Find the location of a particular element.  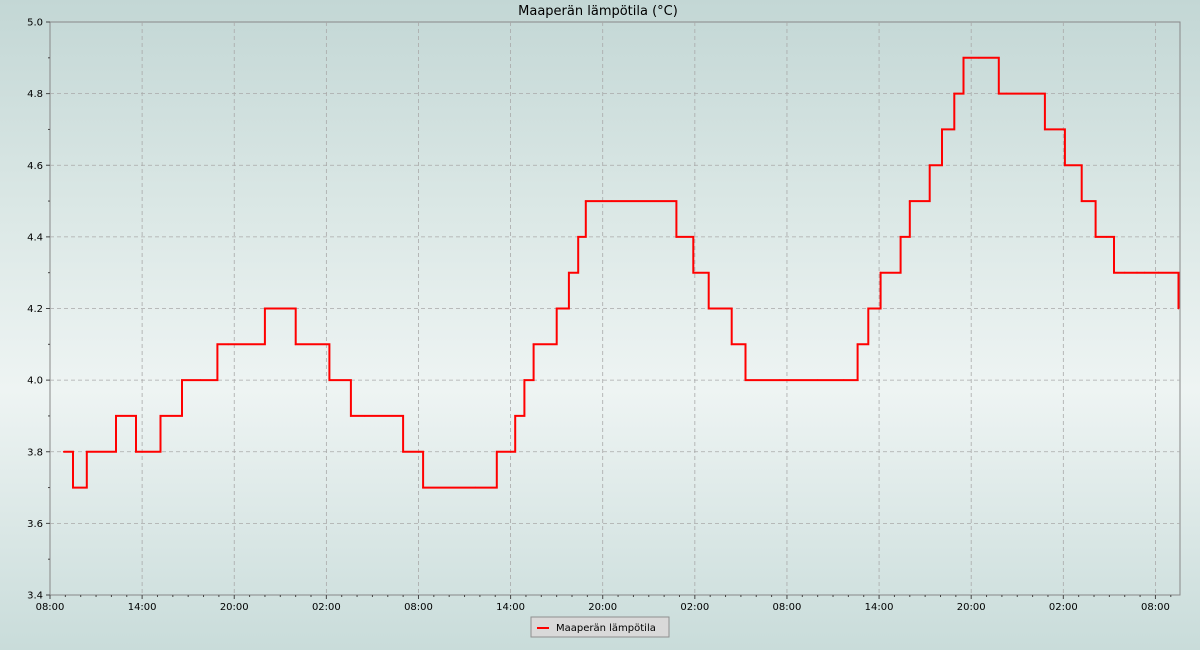

y-tick-label: 3.4 is located at coordinates (35, 596).